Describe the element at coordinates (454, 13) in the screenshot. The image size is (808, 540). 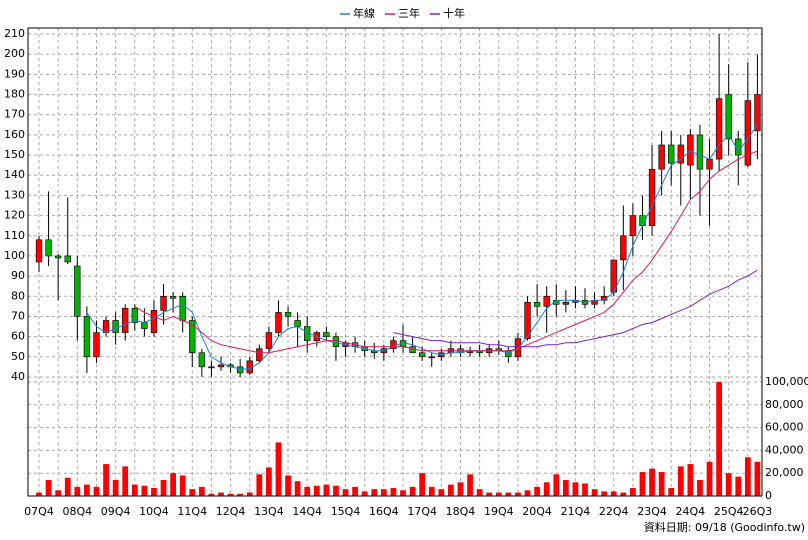
I see `legend-label: 十年` at that location.